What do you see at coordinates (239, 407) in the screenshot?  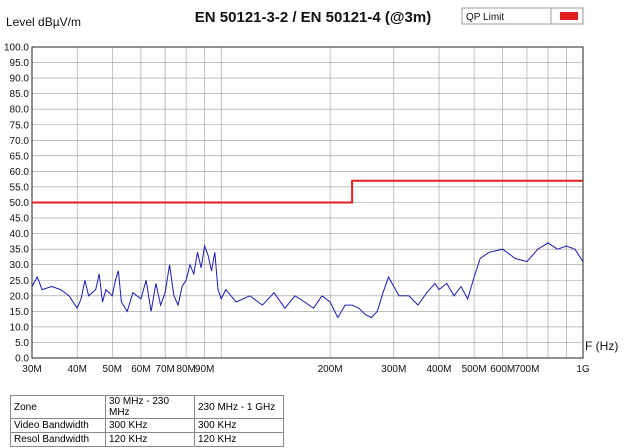 I see `table-cell: 230 MHz - 1 GHz` at bounding box center [239, 407].